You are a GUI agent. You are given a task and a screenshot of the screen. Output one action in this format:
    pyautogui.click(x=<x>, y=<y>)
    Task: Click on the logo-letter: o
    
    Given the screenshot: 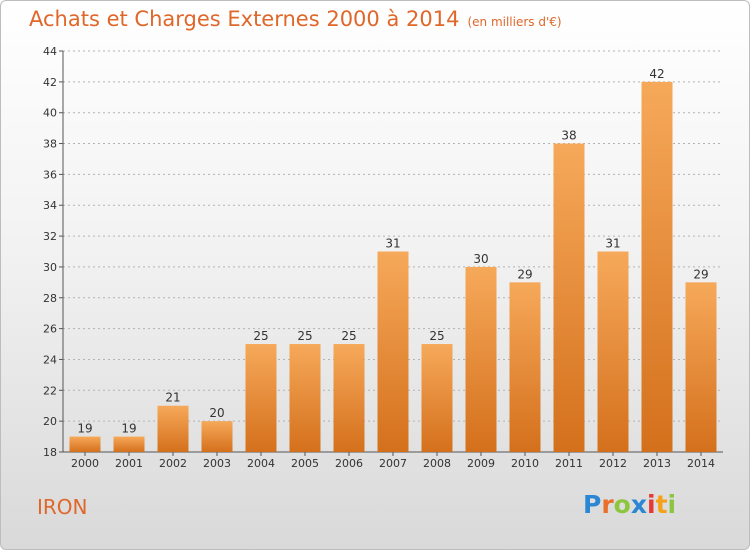 What is the action you would take?
    pyautogui.click(x=622, y=504)
    